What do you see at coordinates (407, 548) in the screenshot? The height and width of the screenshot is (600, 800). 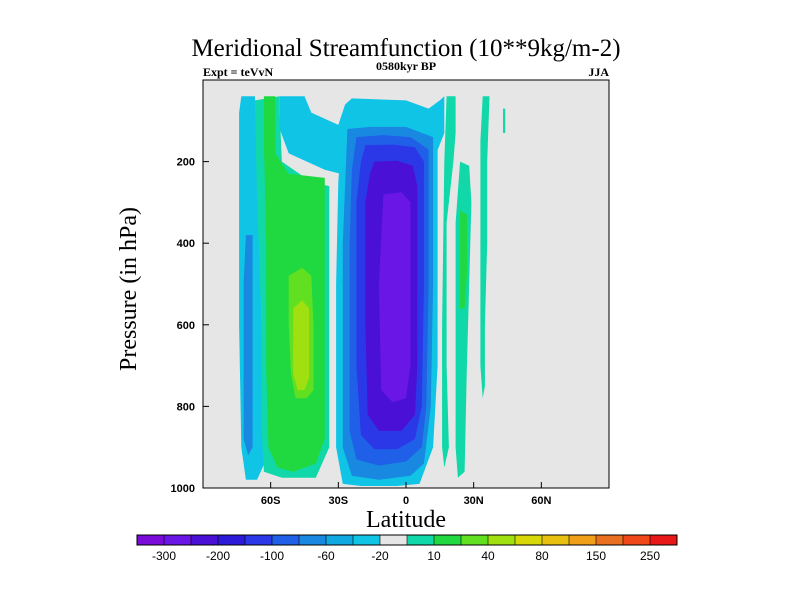 I see `colorbar: -300 -200 -100 -60 -20 10 40 80 150 250` at bounding box center [407, 548].